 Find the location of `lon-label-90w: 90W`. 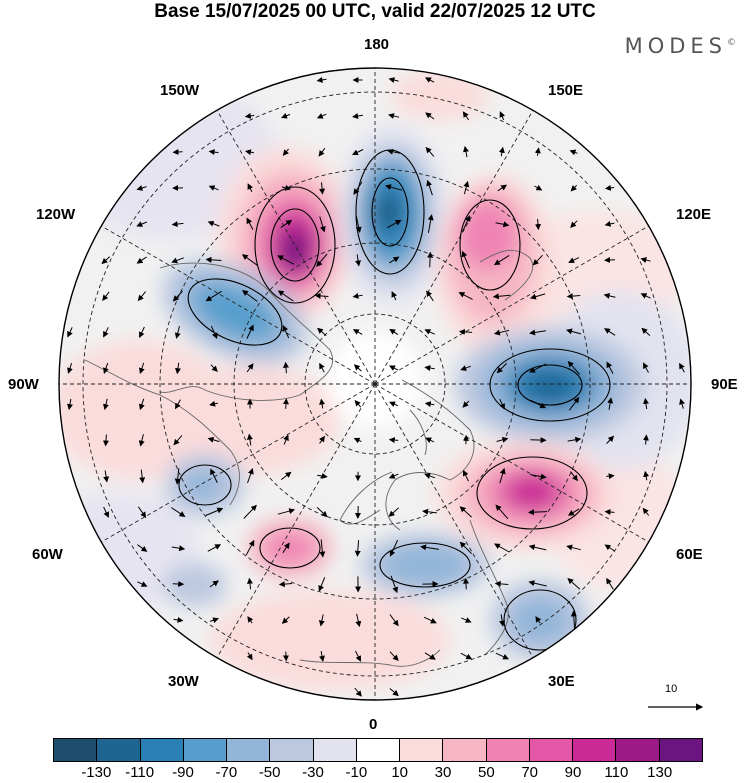

lon-label-90w: 90W is located at coordinates (23, 384).